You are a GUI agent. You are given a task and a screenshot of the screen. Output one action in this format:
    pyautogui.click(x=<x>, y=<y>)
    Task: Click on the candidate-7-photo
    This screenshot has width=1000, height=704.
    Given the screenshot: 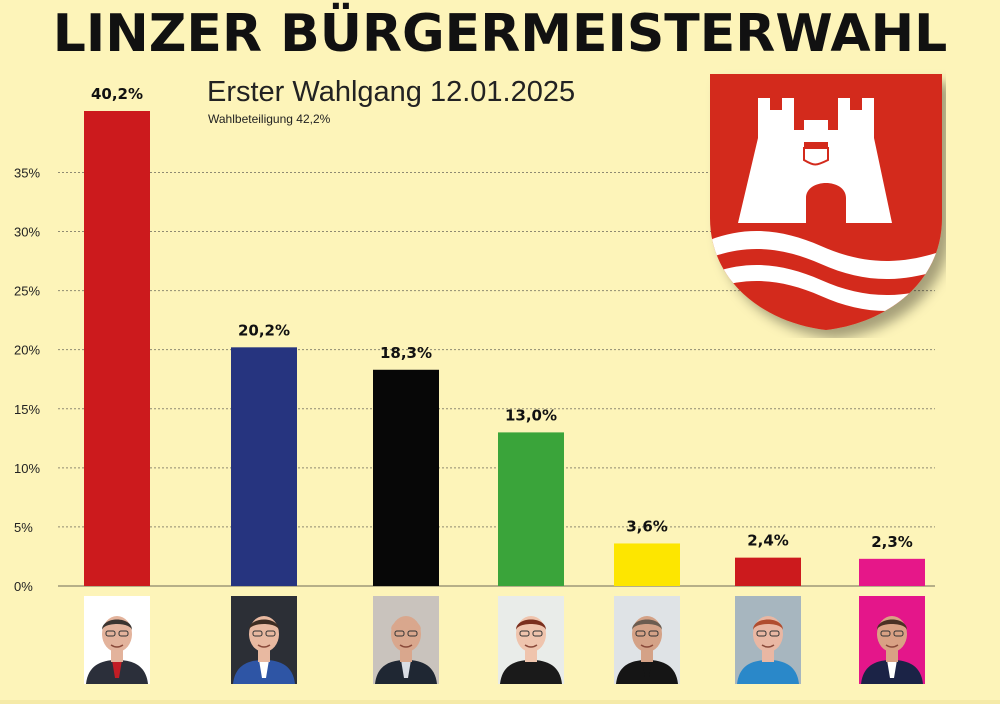 What is the action you would take?
    pyautogui.click(x=892, y=640)
    